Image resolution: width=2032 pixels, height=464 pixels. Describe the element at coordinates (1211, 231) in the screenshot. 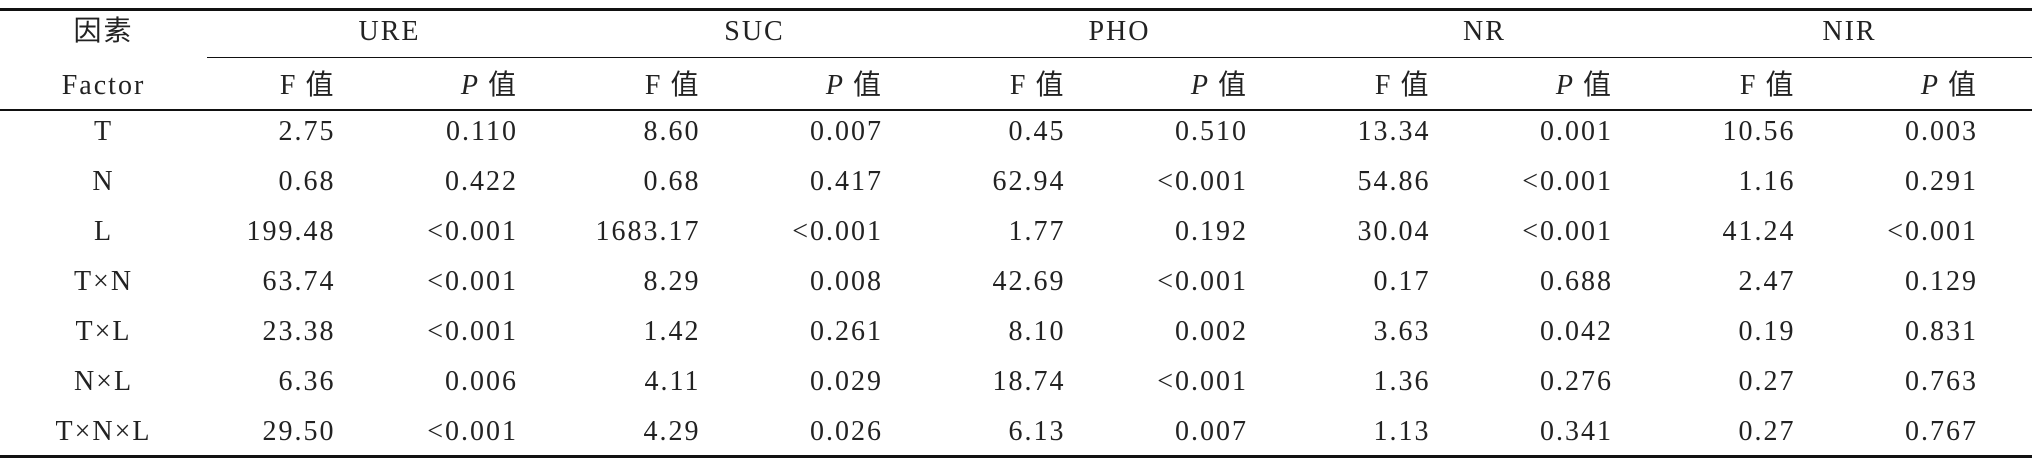

I see `value-cell: 0.192` at that location.